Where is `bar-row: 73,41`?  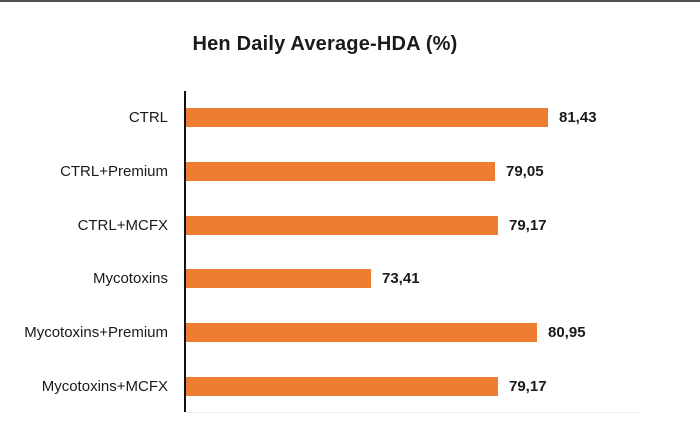
bar-row: 73,41 is located at coordinates (436, 279).